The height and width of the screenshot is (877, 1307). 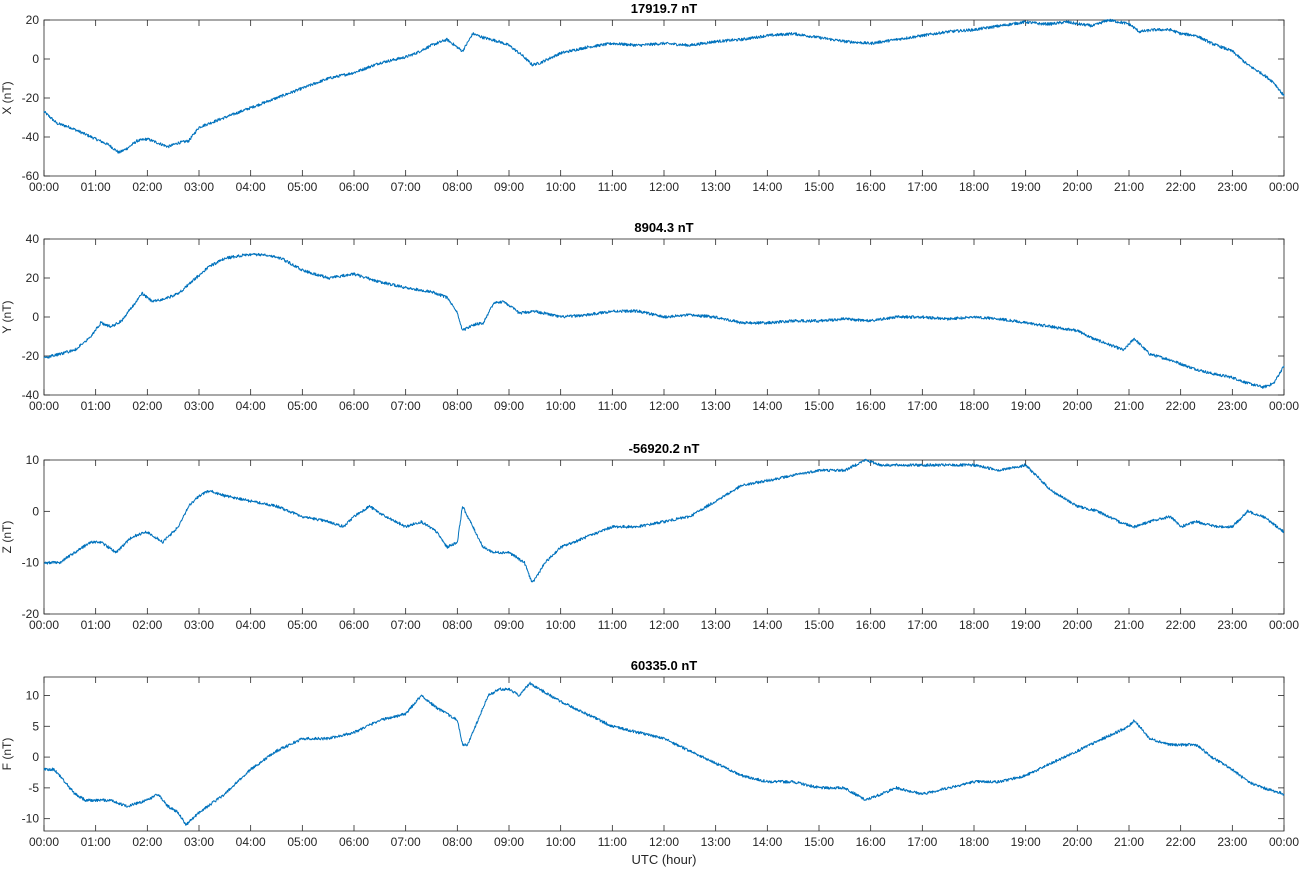 I want to click on y-axis-label-0: X (nT), so click(x=7, y=97).